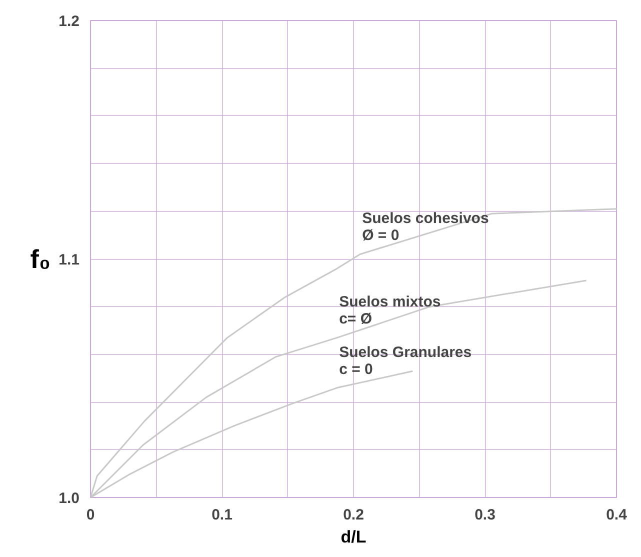 The height and width of the screenshot is (557, 641). What do you see at coordinates (40, 259) in the screenshot?
I see `y-axis-title: f₀` at bounding box center [40, 259].